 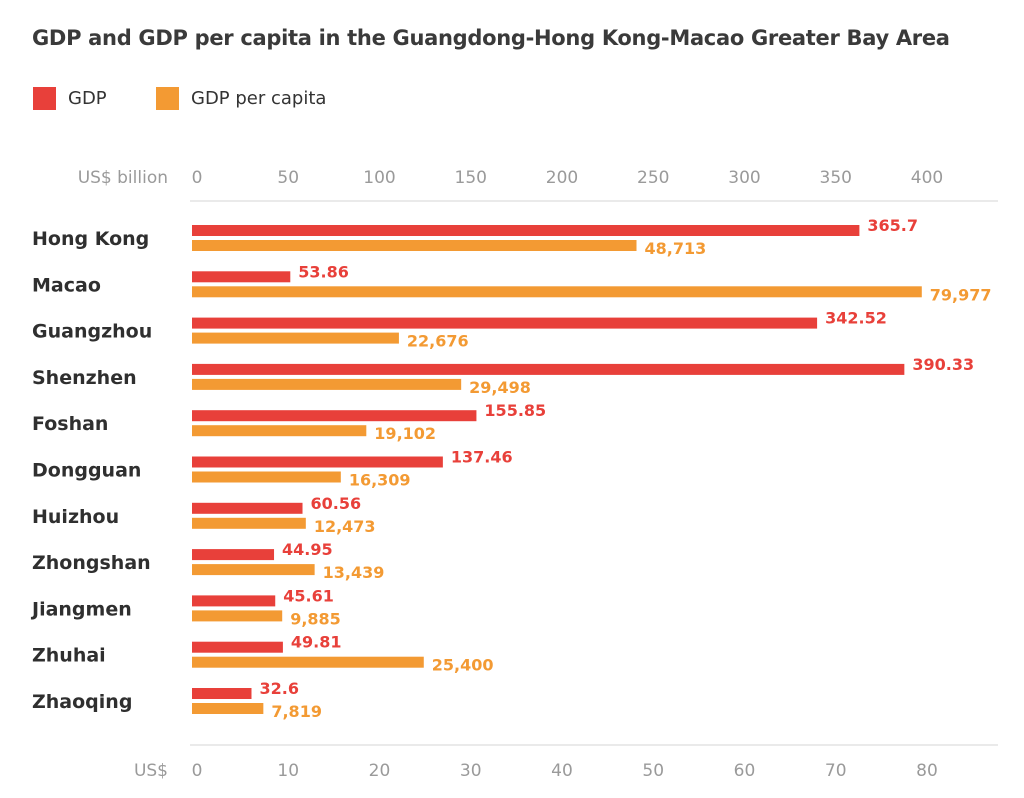 I want to click on bar-gdp-jiangmen, so click(x=234, y=601).